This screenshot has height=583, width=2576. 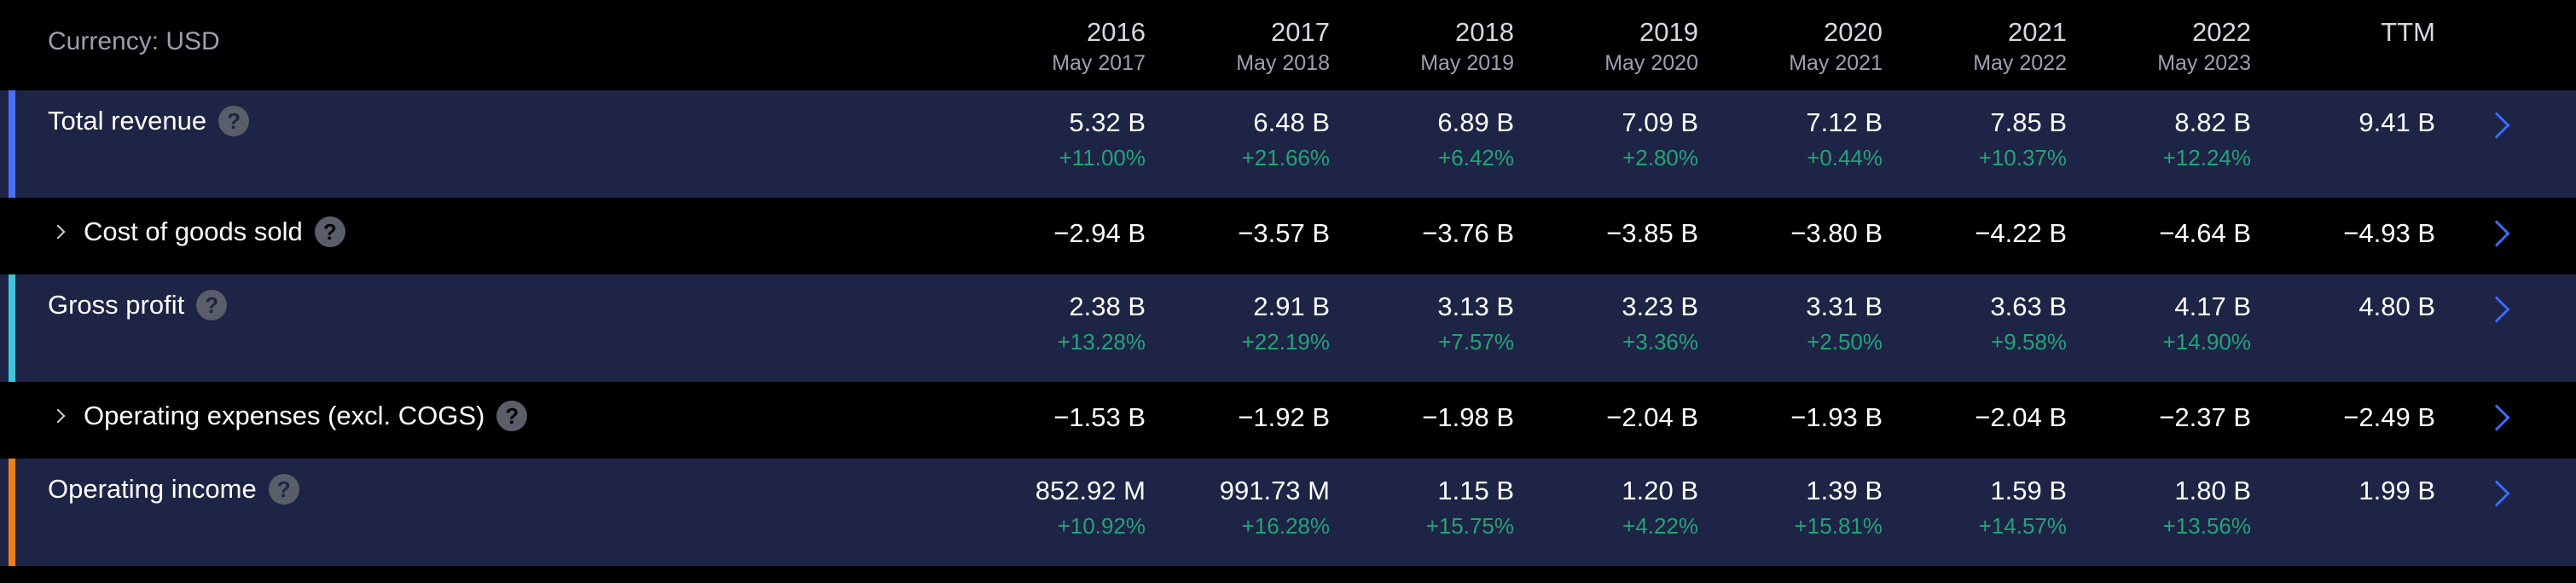 I want to click on column-year: 2016, so click(x=1116, y=32).